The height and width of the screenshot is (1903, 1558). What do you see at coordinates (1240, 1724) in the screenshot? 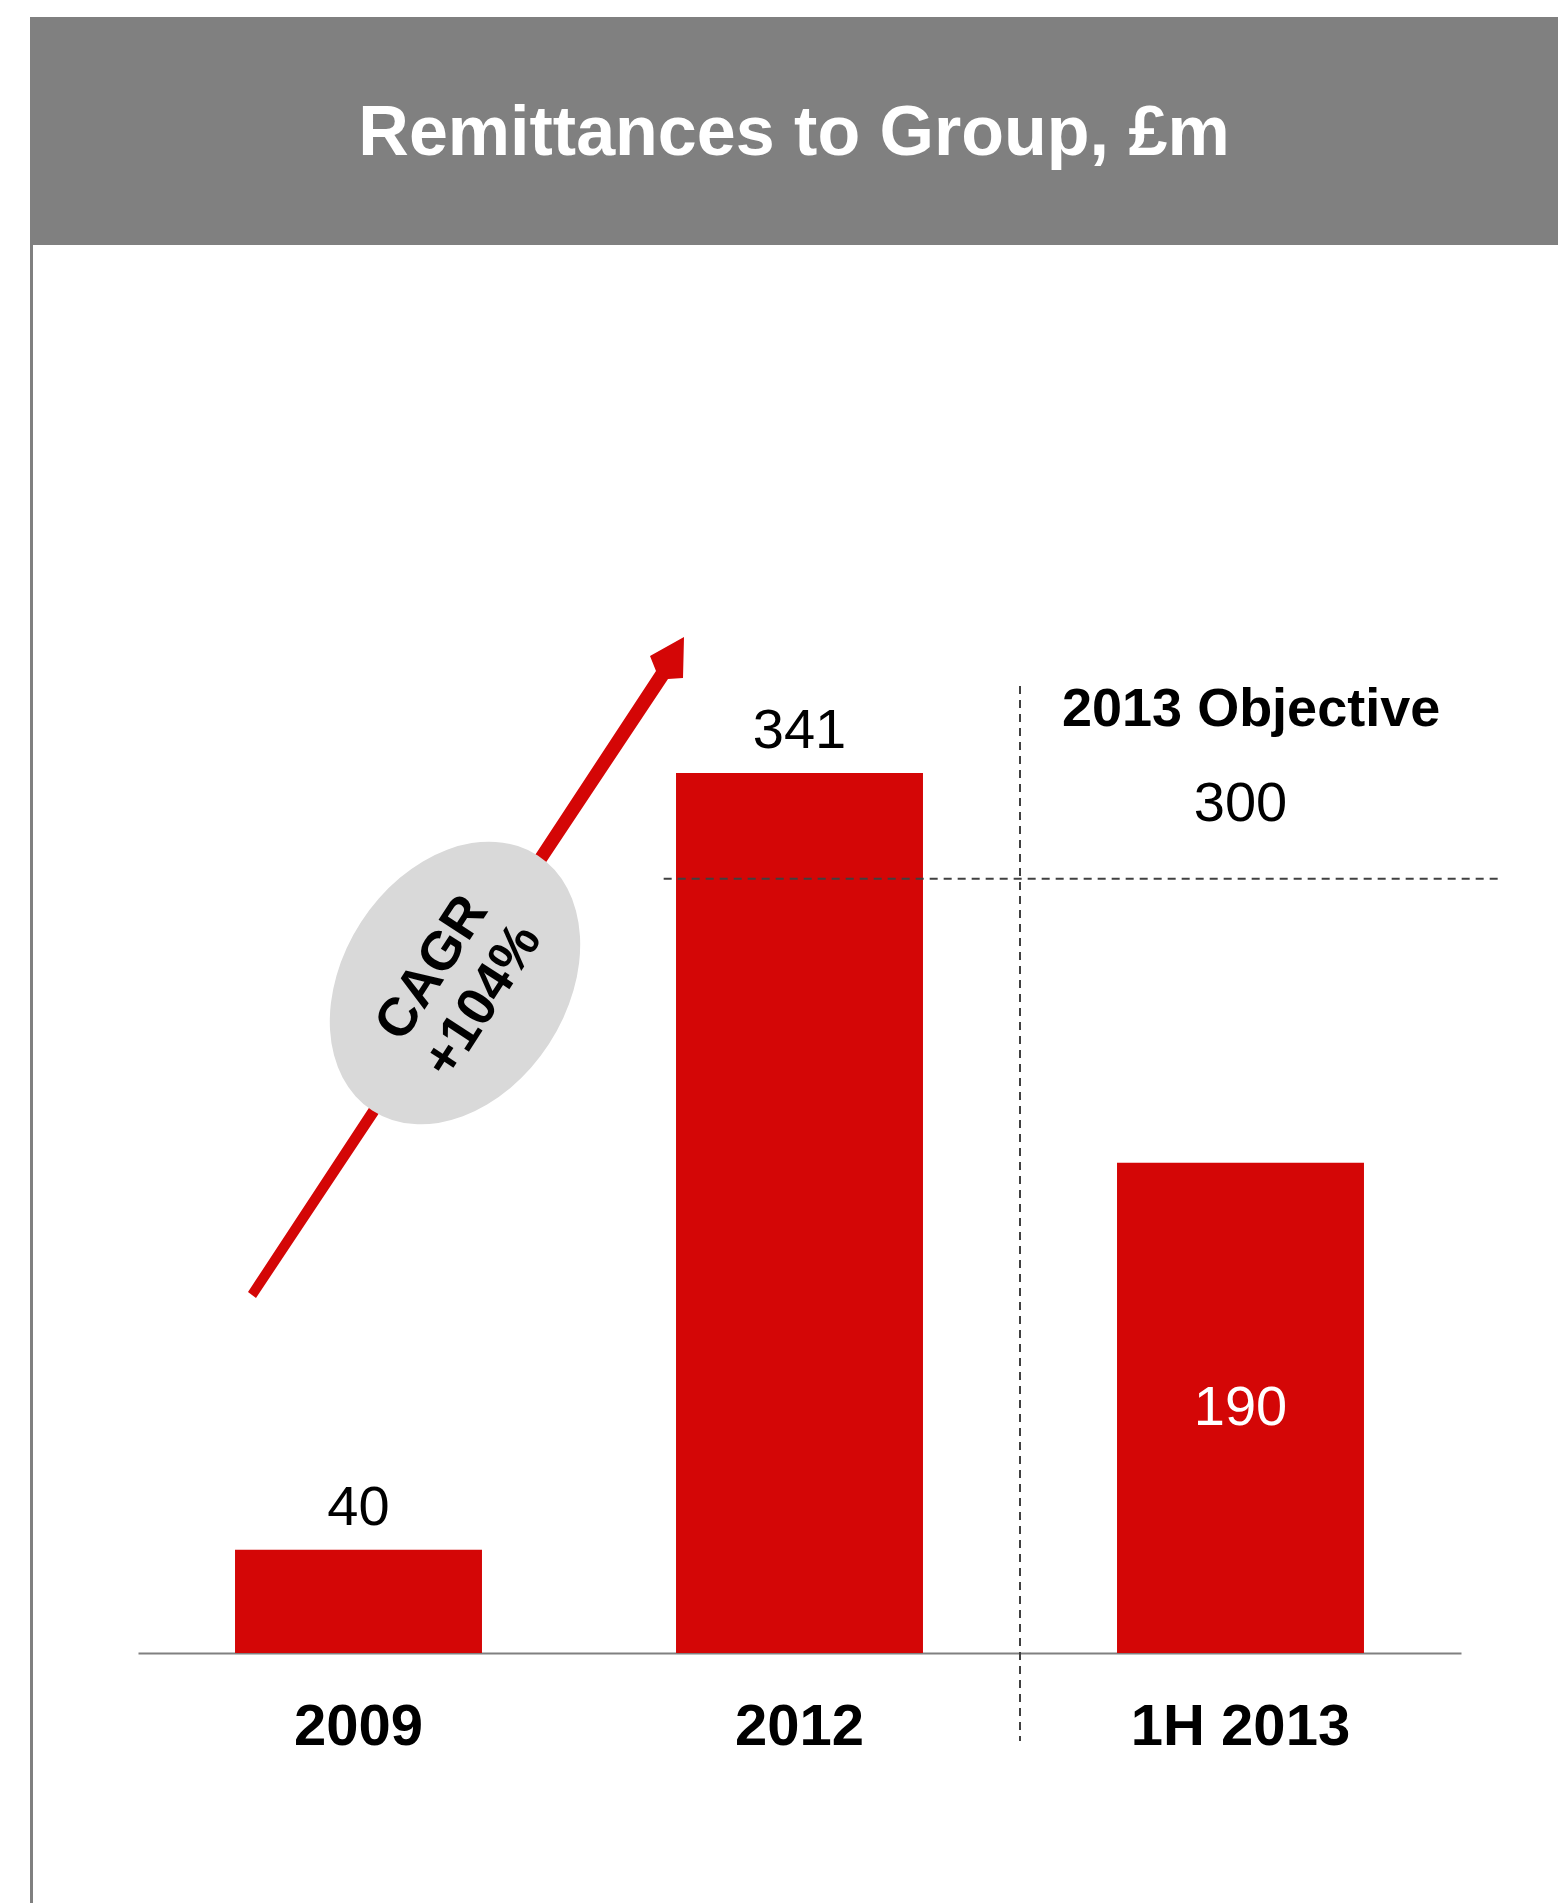
I see `x-tick-label: 1H 2013` at bounding box center [1240, 1724].